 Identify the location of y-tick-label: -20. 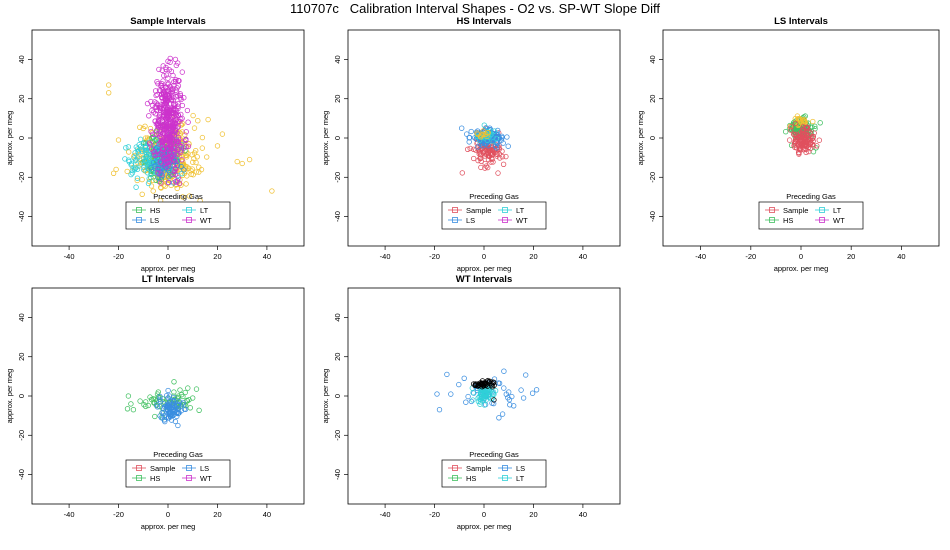
(21, 177).